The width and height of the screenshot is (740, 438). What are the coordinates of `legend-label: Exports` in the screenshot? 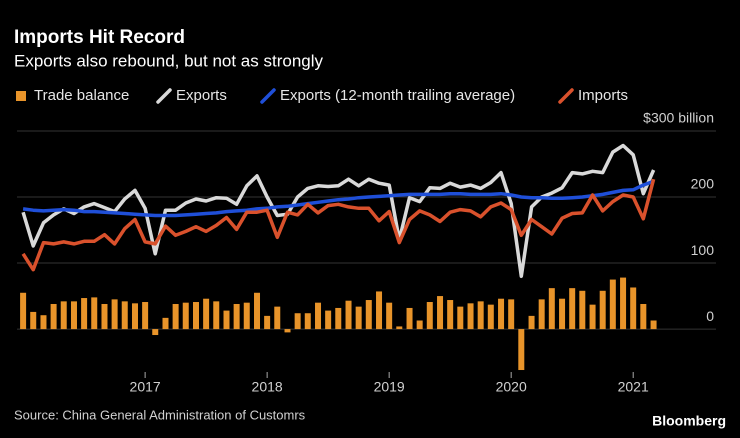 It's located at (201, 95).